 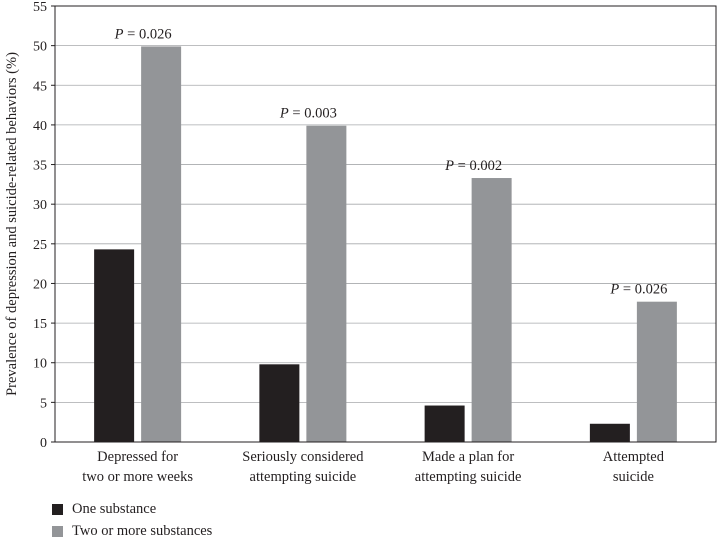 I want to click on legend: One substance Two or more substances, so click(x=132, y=520).